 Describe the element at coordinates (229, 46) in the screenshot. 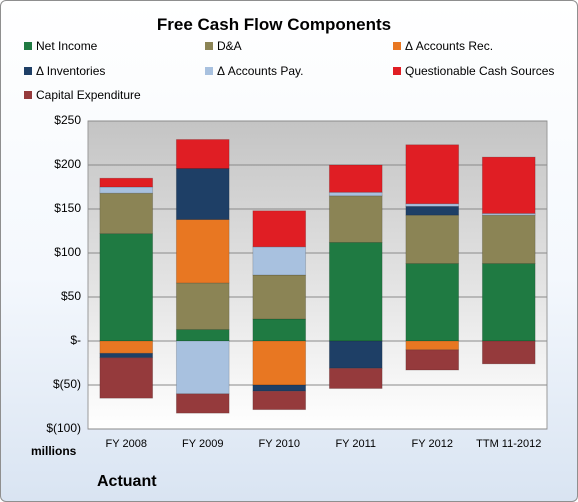

I see `legend-label: D&A` at that location.